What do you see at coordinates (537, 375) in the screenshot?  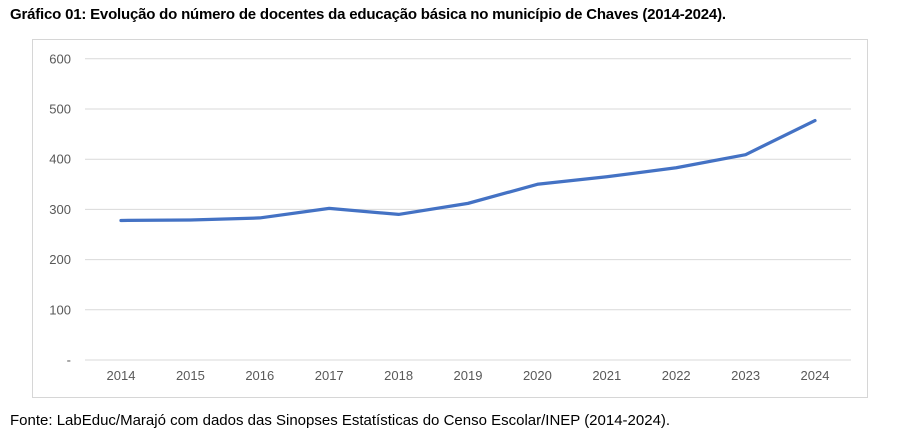 I see `x-axis-tick-label: 2020` at bounding box center [537, 375].